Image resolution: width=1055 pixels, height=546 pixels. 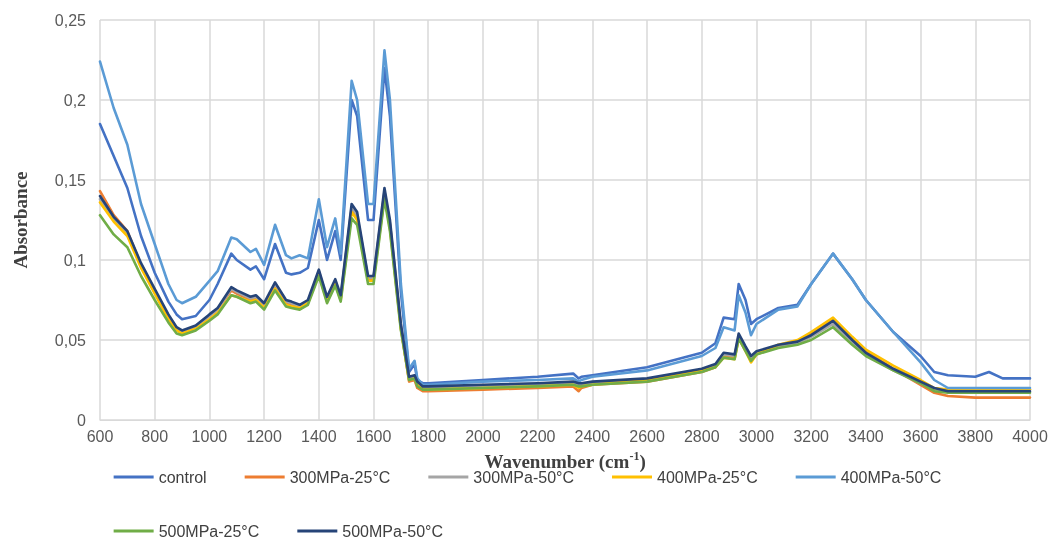 I want to click on x-tick-label: 3200, so click(x=811, y=436).